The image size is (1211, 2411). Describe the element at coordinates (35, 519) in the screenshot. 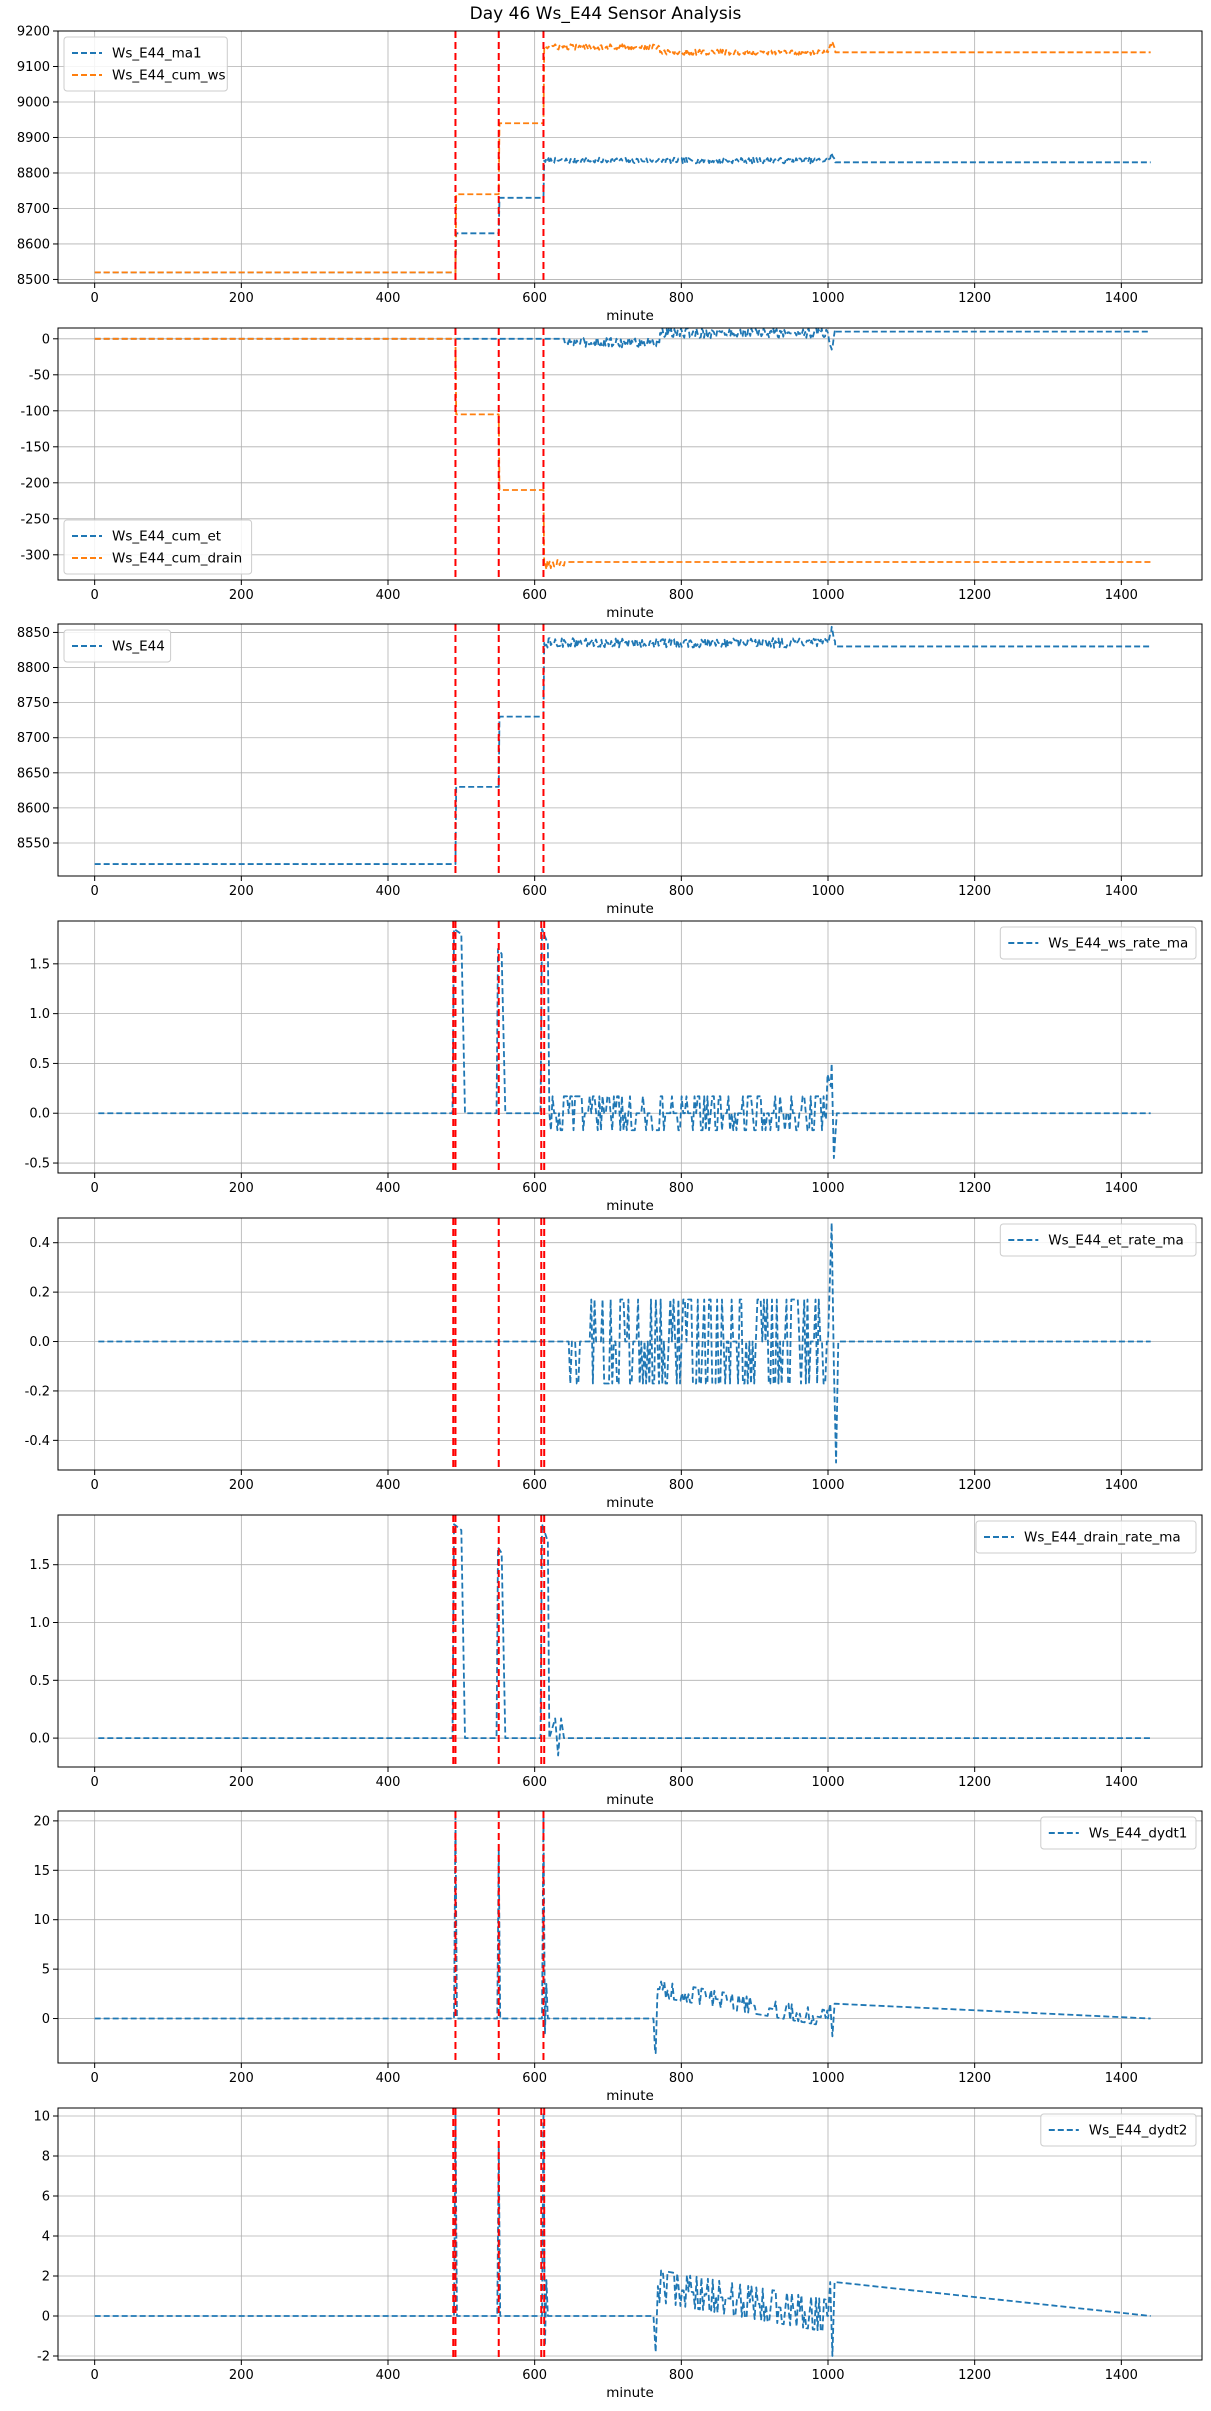

I see `y-tick-label: -250` at that location.